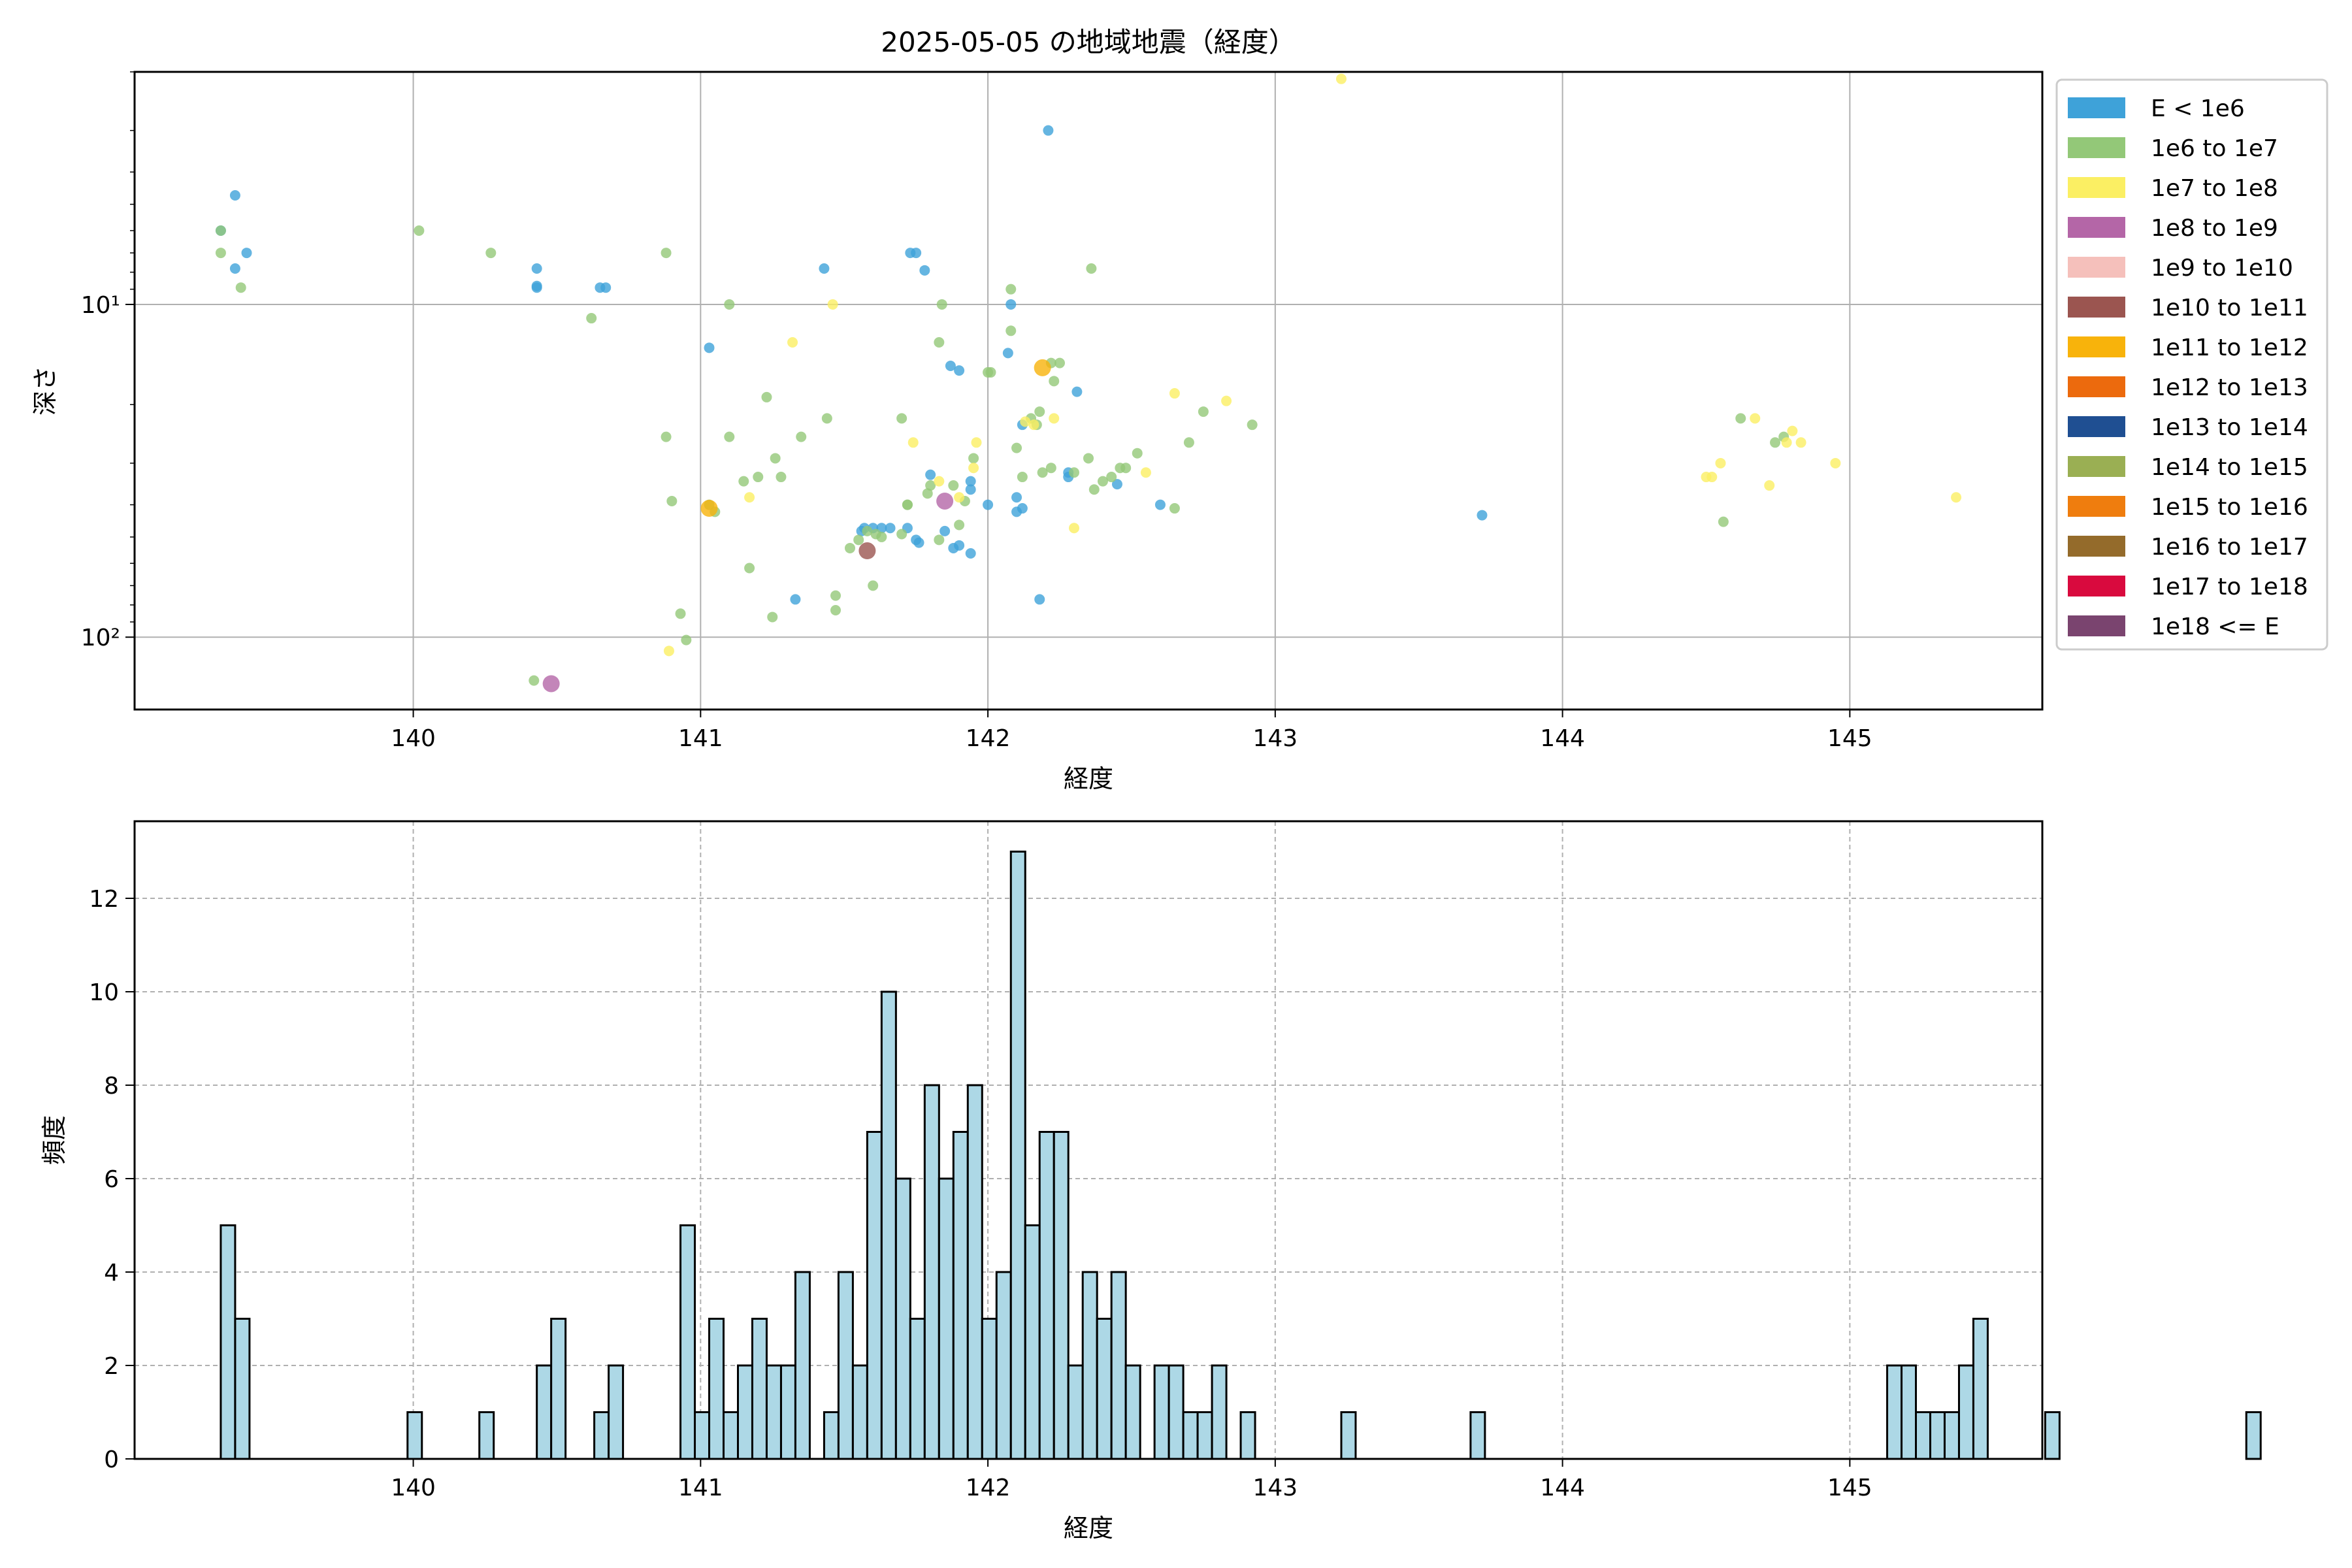  I want to click on legend-label-5: 1e10 to 1e11, so click(2229, 308).